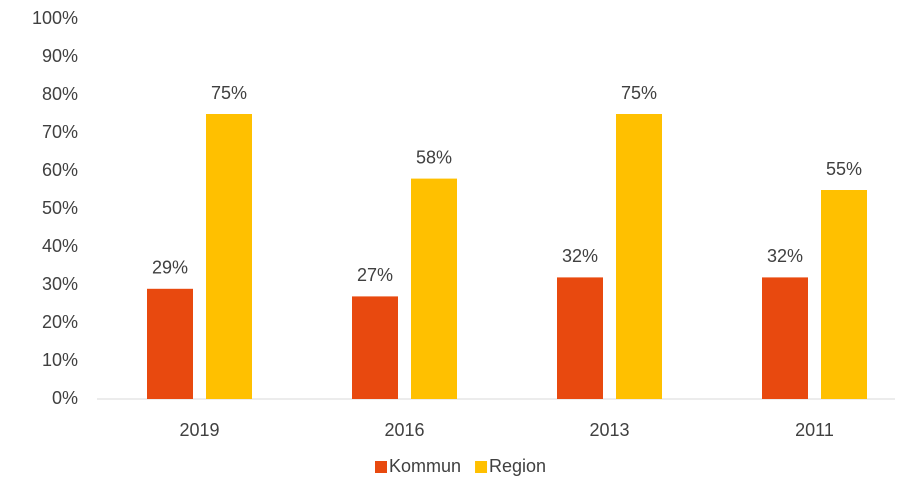  I want to click on legend-label: Kommun, so click(425, 466).